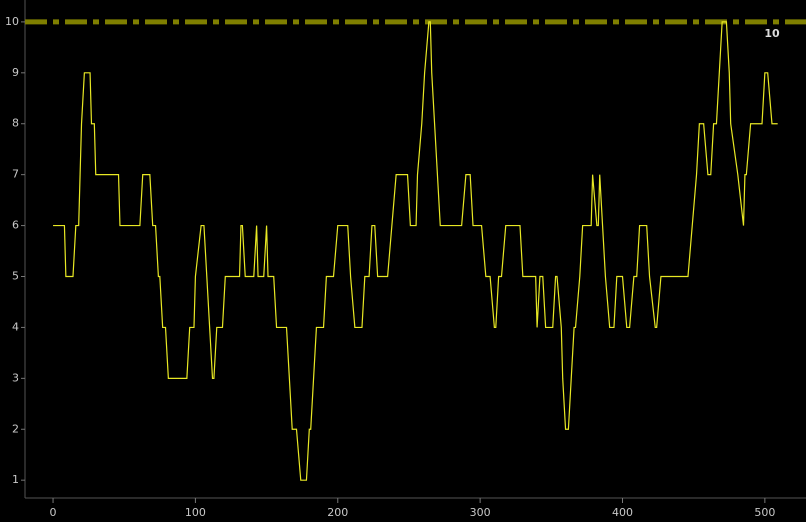 Image resolution: width=806 pixels, height=522 pixels. I want to click on y-tick-label: 8, so click(15, 123).